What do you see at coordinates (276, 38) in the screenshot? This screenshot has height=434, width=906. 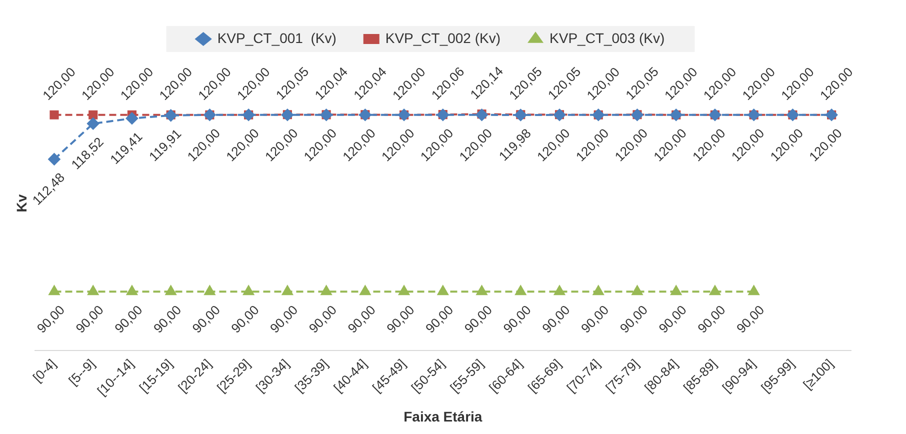 I see `legend-label: KVP_CT_001 (Kv)` at bounding box center [276, 38].